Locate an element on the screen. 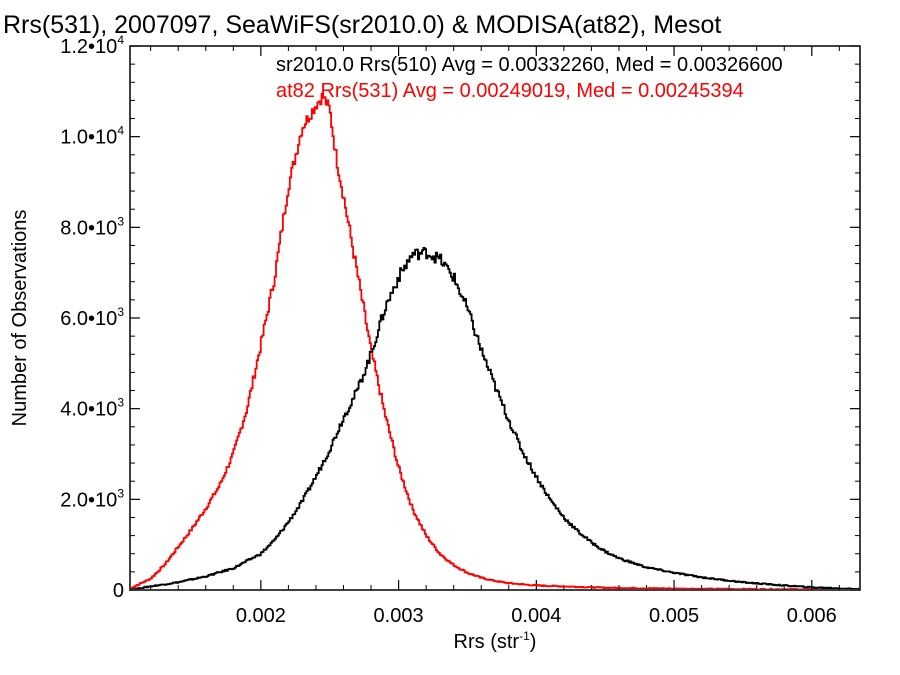 This screenshot has width=900, height=675. x-axis-label-superscript: -1 is located at coordinates (524, 636).